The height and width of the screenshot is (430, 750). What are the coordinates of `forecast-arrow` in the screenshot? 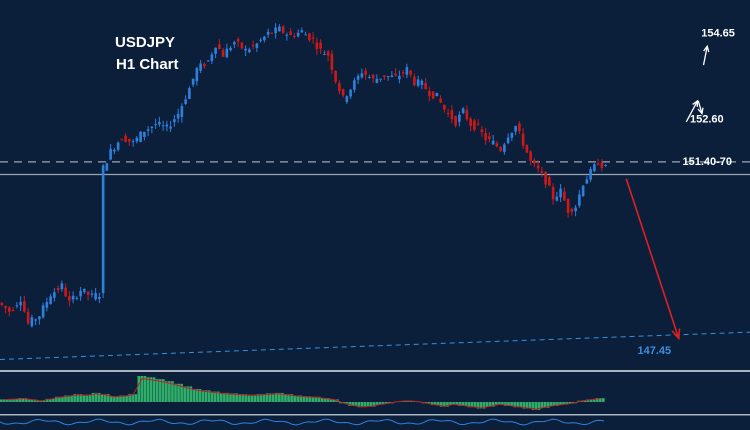 It's located at (652, 258).